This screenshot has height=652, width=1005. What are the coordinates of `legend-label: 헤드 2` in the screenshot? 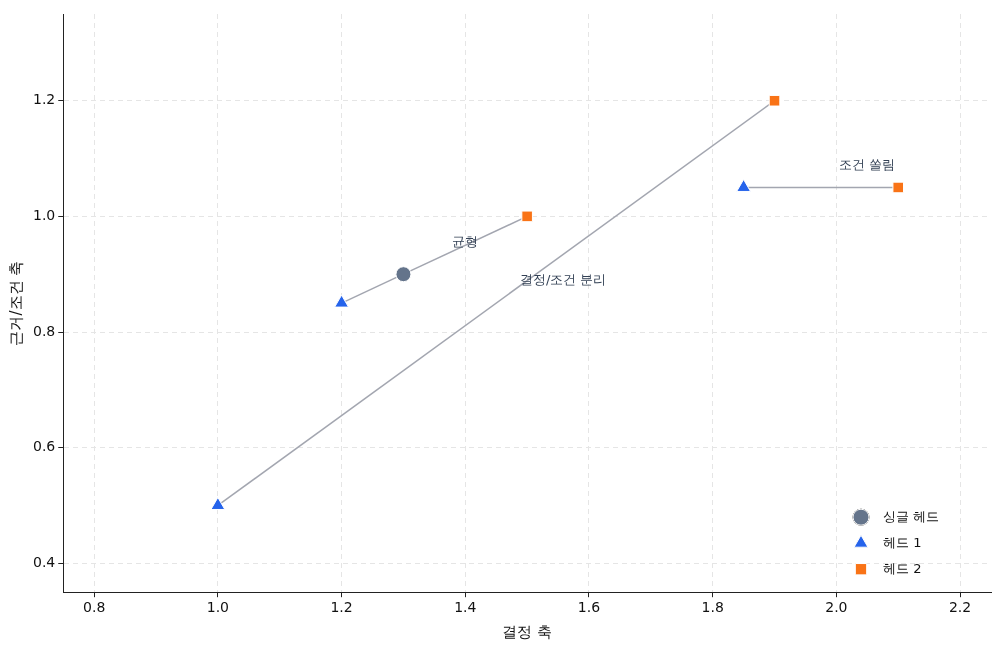 It's located at (902, 568).